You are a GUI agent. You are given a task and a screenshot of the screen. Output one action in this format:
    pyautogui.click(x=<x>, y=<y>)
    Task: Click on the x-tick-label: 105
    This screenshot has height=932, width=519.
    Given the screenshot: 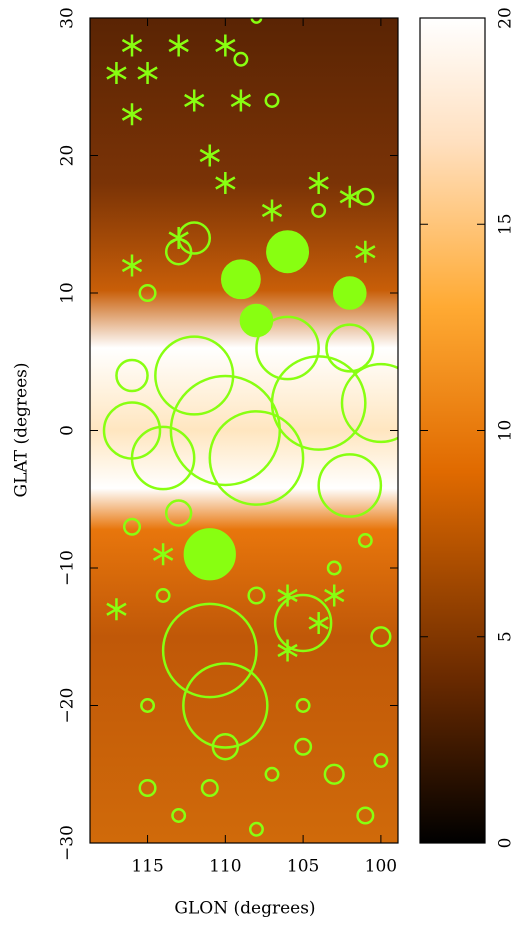 What is the action you would take?
    pyautogui.click(x=303, y=867)
    